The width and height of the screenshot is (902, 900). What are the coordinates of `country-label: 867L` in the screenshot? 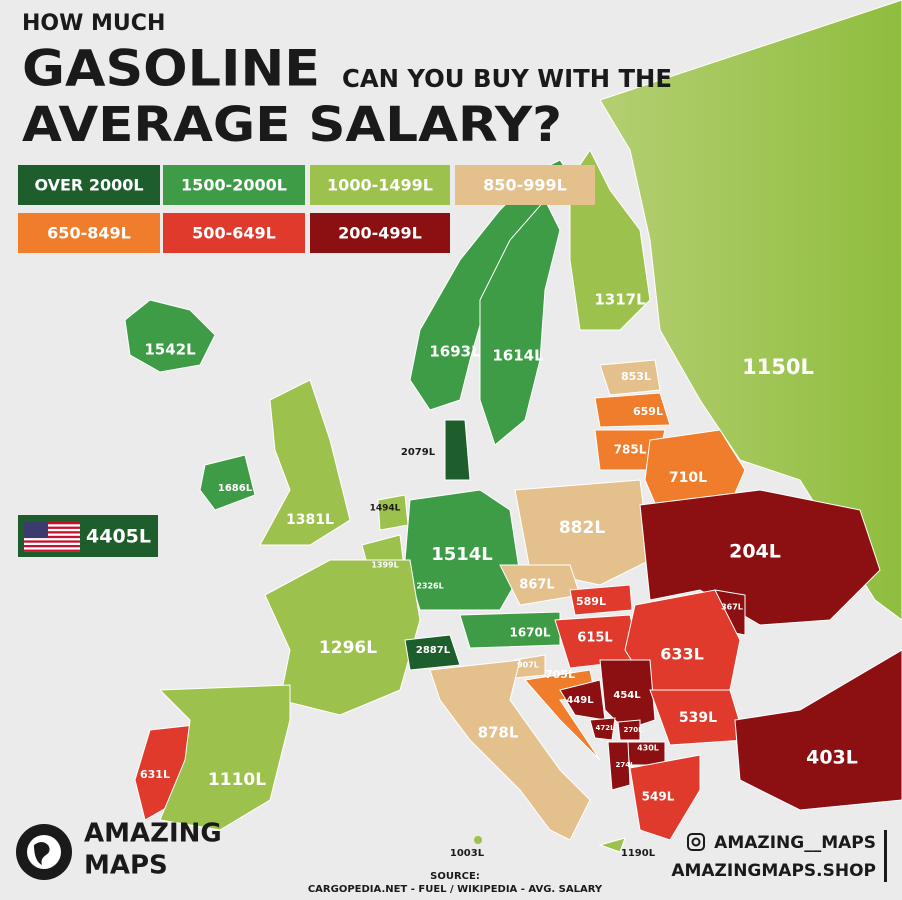 It's located at (536, 585).